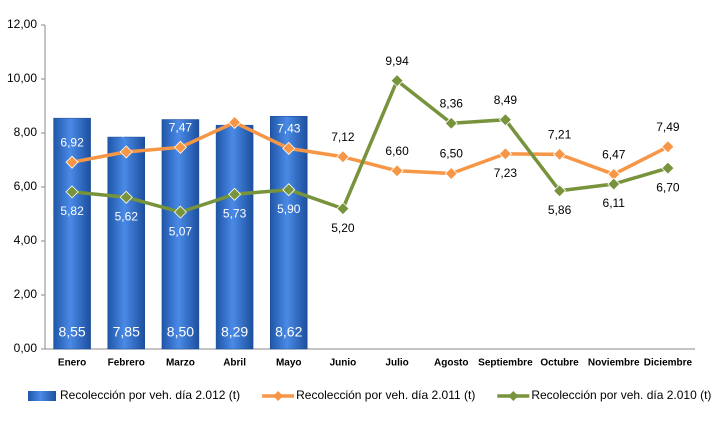 The width and height of the screenshot is (716, 425). Describe the element at coordinates (26, 132) in the screenshot. I see `y-tick-label: 8,00` at that location.